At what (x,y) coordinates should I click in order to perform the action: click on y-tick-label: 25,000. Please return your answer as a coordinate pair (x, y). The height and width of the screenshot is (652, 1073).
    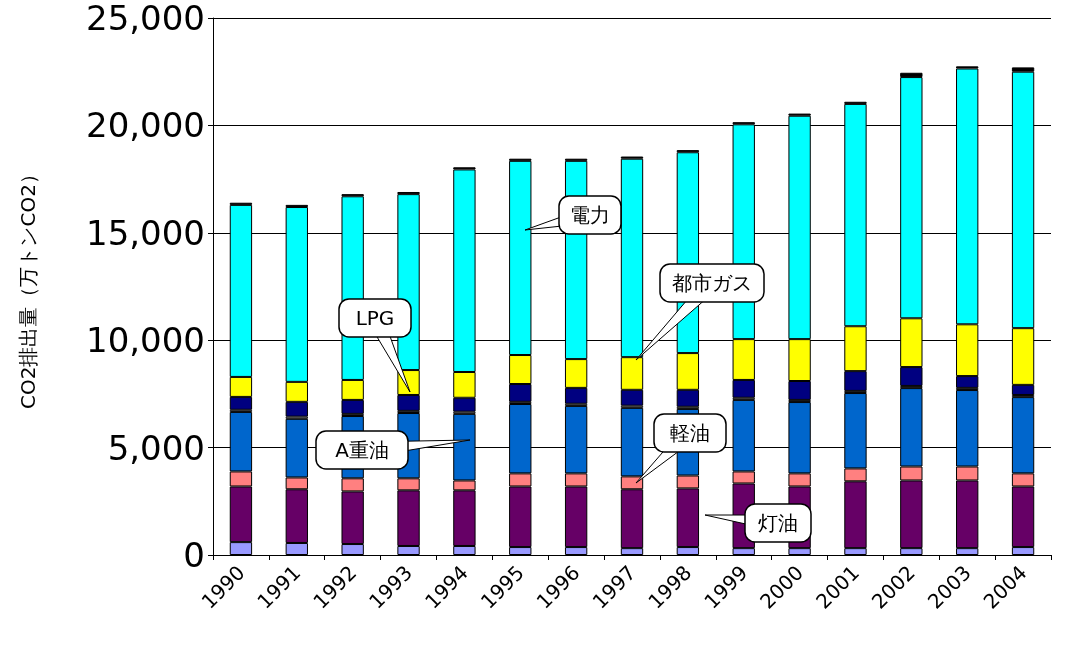
    Looking at the image, I should click on (145, 19).